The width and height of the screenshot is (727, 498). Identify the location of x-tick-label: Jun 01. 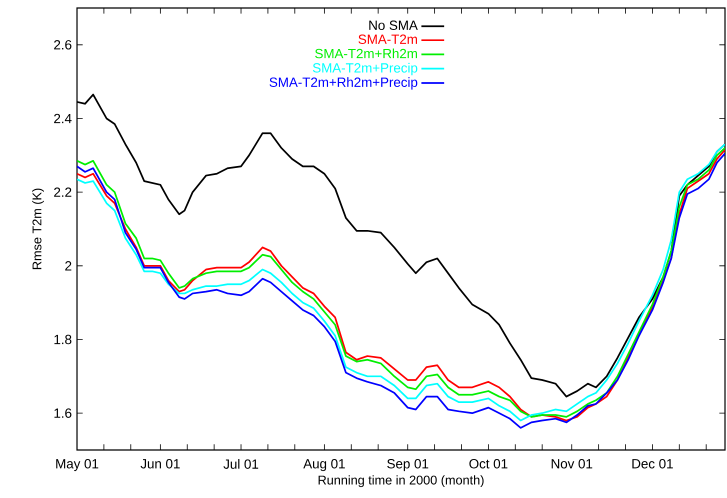
(160, 463).